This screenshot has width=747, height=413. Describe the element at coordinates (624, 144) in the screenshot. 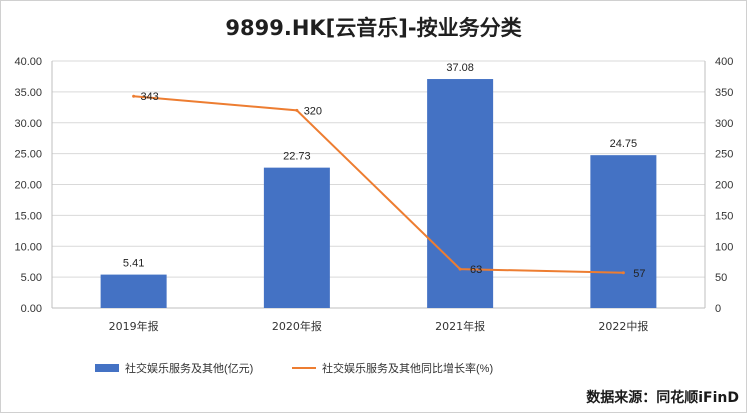

I see `bar-data-label: 24.75` at that location.